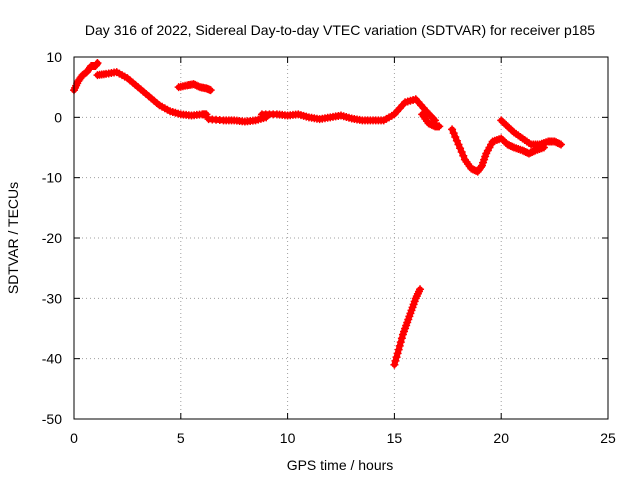 This screenshot has height=480, width=640. What do you see at coordinates (52, 178) in the screenshot?
I see `y-tick-label: -10` at bounding box center [52, 178].